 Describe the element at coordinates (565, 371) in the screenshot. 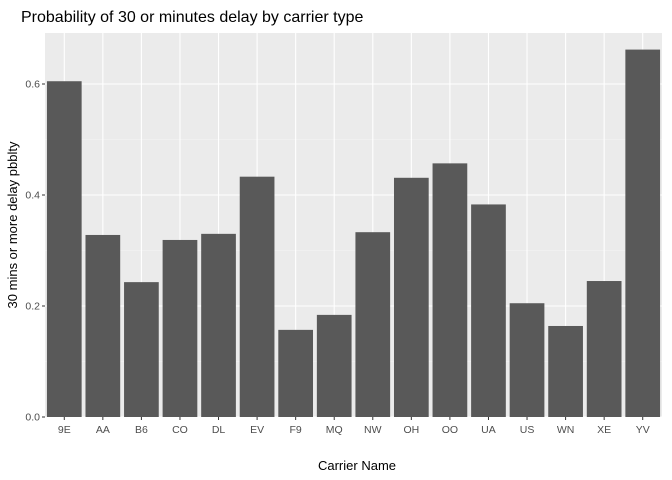

I see `bar-wn` at that location.